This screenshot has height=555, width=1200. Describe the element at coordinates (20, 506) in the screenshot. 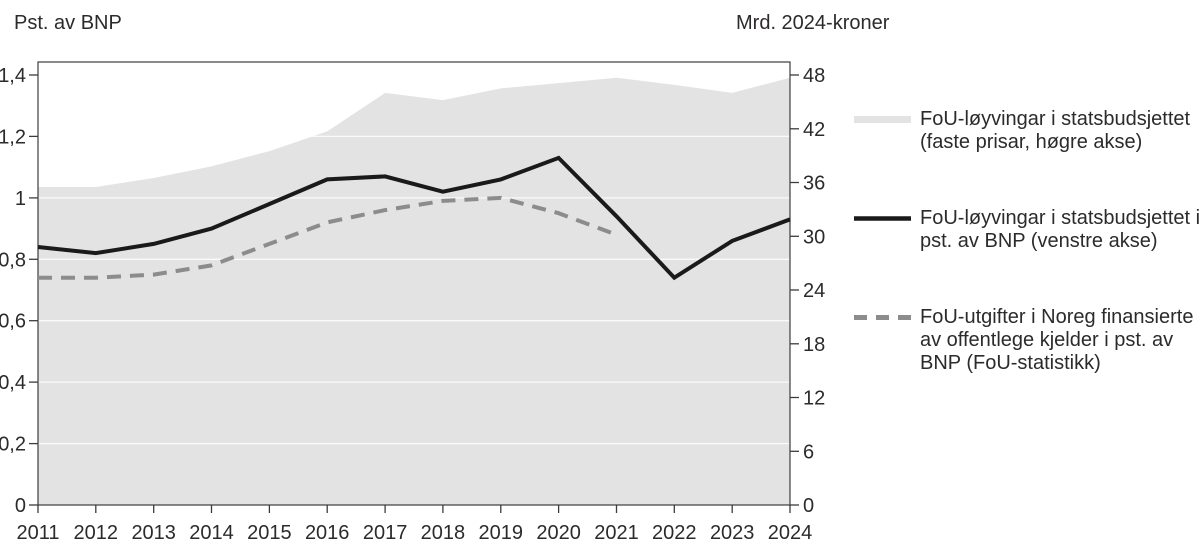

I see `left-tick-label: 0` at that location.